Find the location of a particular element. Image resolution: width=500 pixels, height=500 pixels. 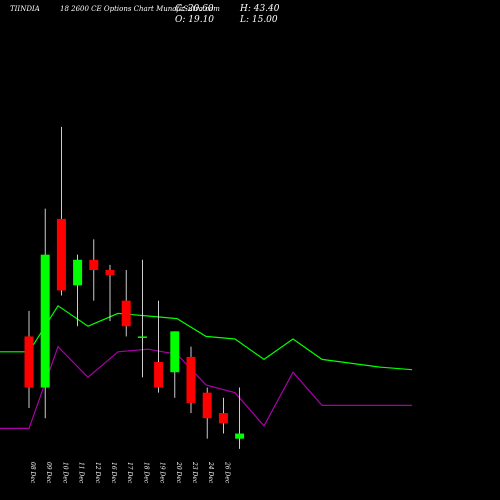

x-tick-label: 26 Dec is located at coordinates (226, 472).